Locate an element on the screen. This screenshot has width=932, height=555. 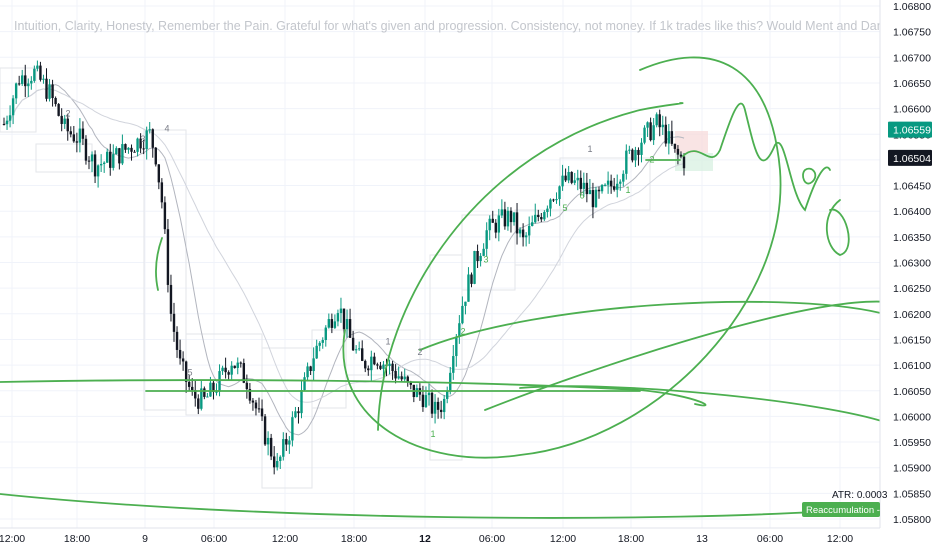
current-price-tag is located at coordinates (910, 129).